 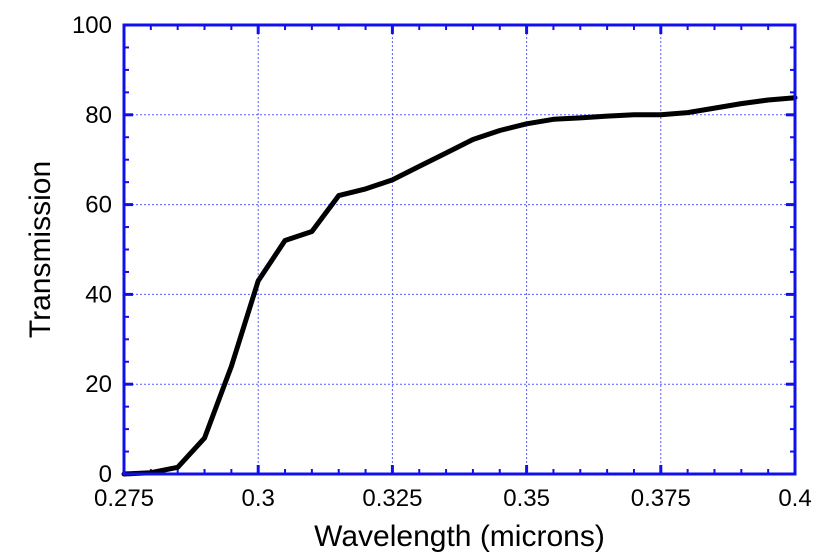 What do you see at coordinates (794, 498) in the screenshot?
I see `x-tick-label: 0.4` at bounding box center [794, 498].